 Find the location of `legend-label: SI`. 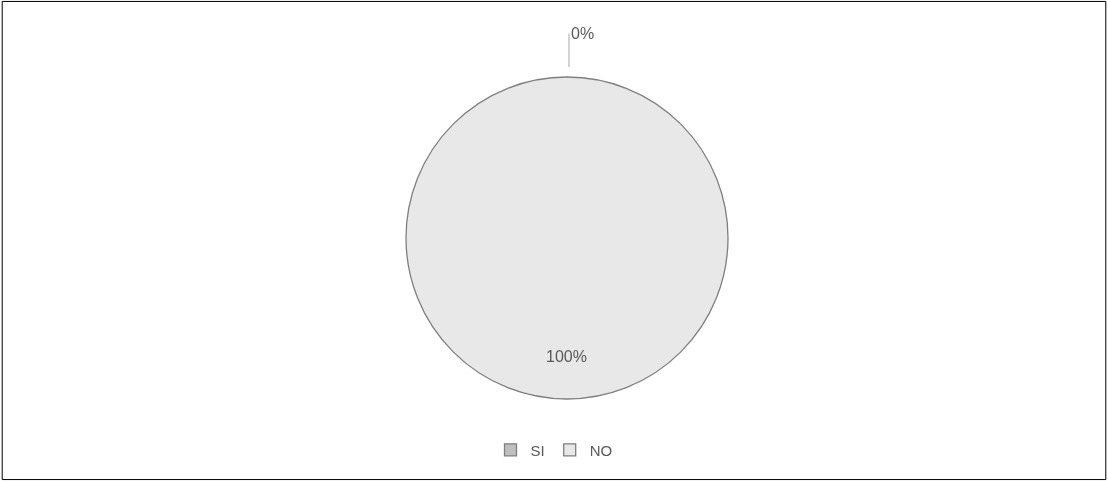

legend-label: SI is located at coordinates (537, 450).